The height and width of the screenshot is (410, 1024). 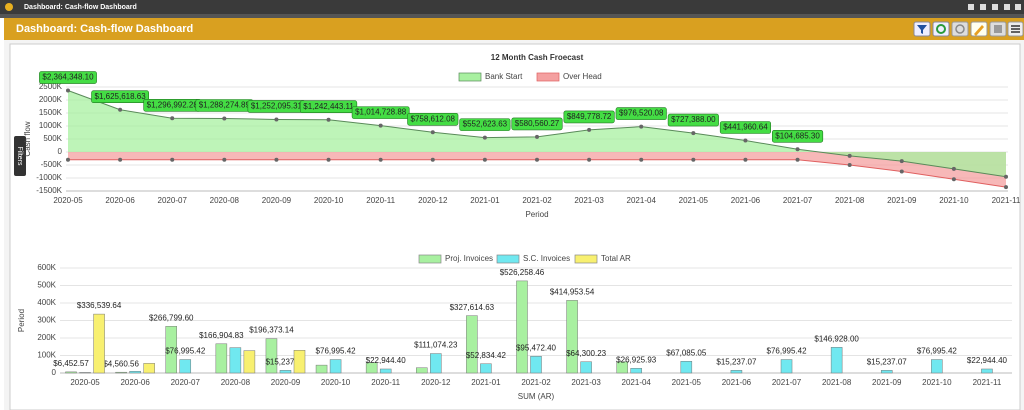 I want to click on legend-label: Bank Start, so click(x=504, y=76).